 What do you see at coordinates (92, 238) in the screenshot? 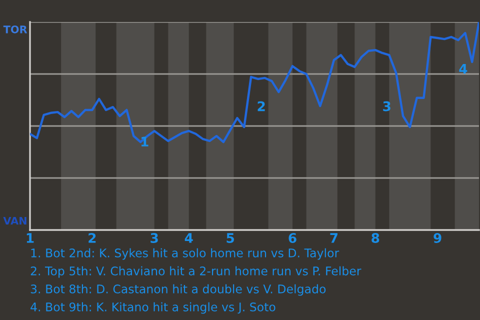
I see `x-tick-label: 2` at bounding box center [92, 238].